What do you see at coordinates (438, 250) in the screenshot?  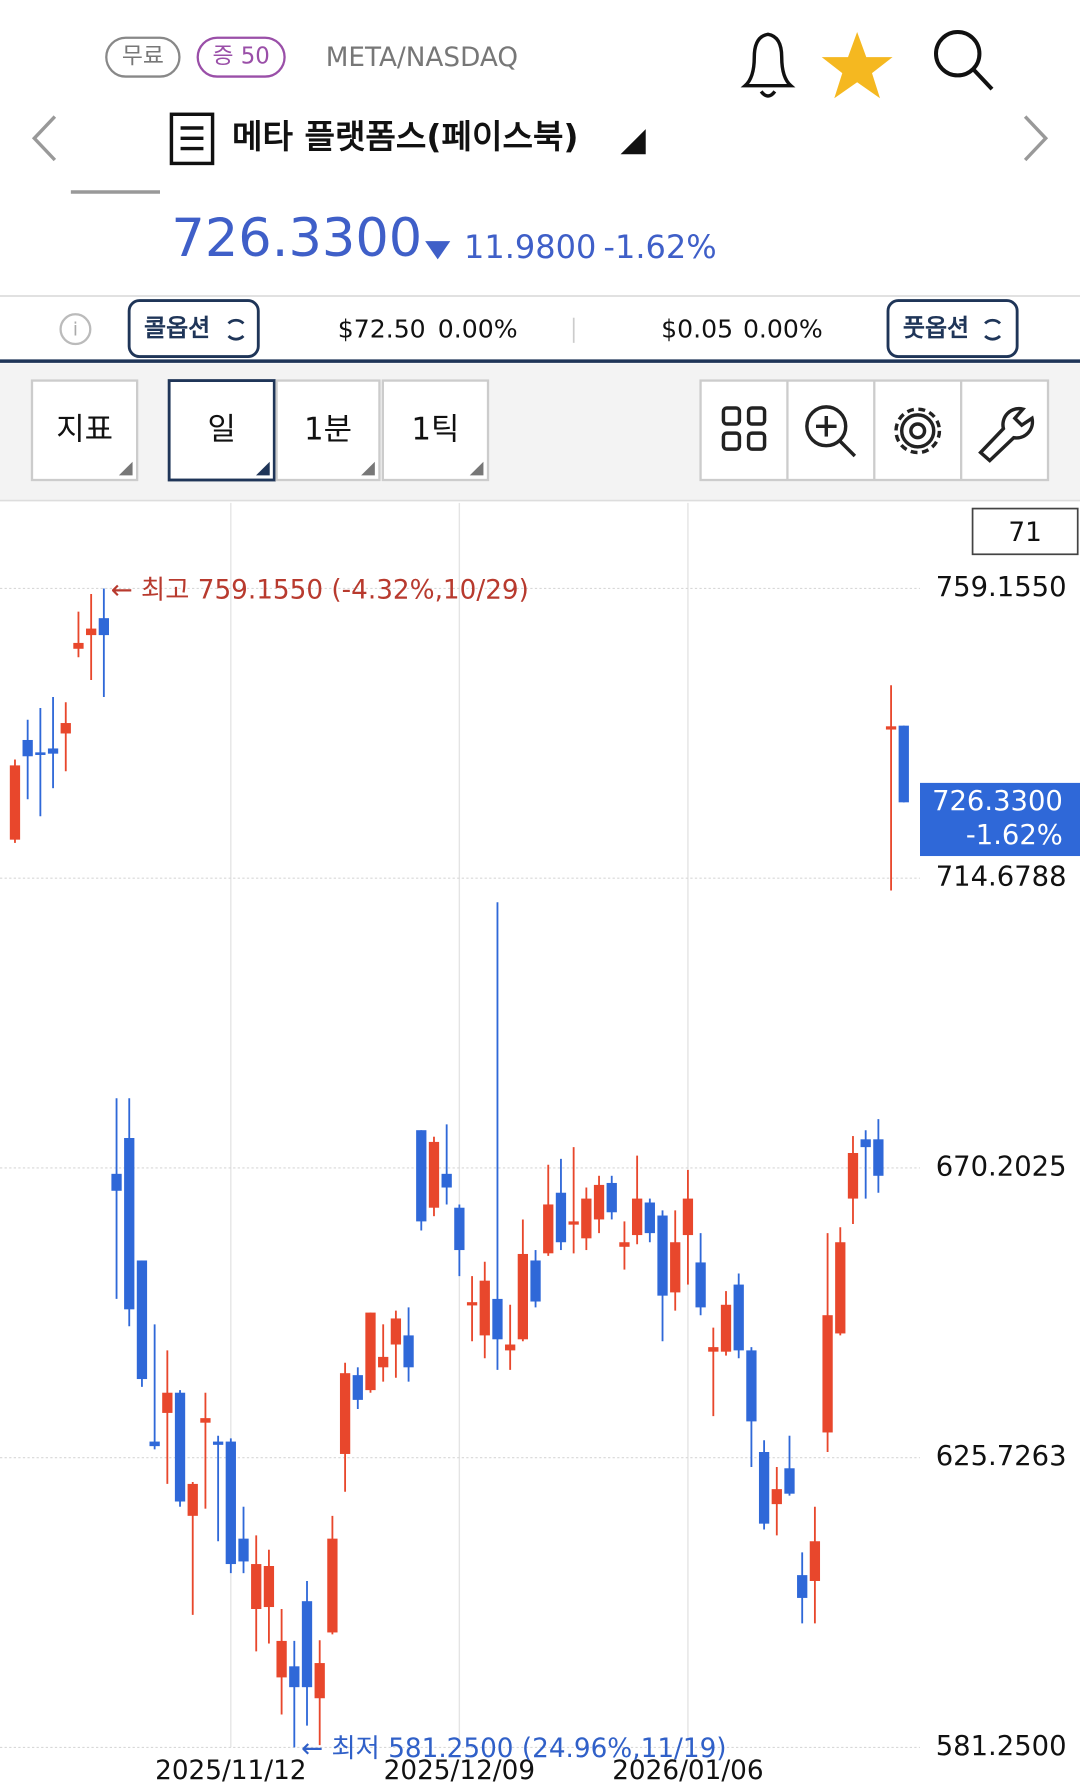 I see `down-arrow` at bounding box center [438, 250].